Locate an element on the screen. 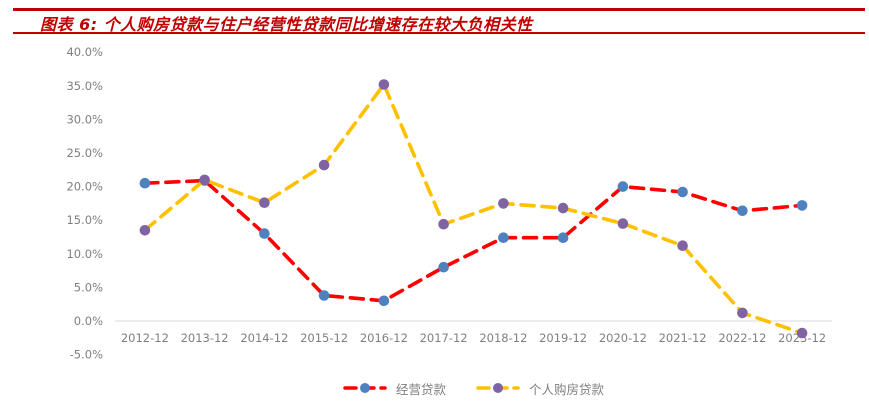 The width and height of the screenshot is (869, 406). y-axis-tick-label: 30.0% is located at coordinates (84, 119).